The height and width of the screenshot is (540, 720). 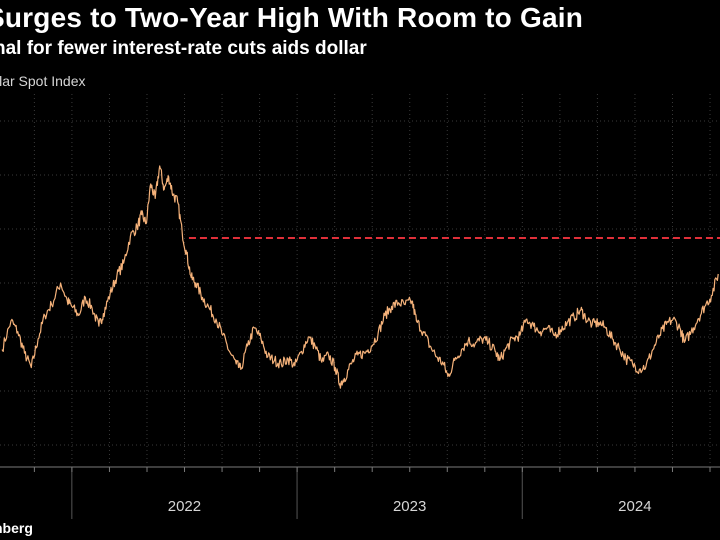 What do you see at coordinates (184, 506) in the screenshot?
I see `x-tick-label: 2022` at bounding box center [184, 506].